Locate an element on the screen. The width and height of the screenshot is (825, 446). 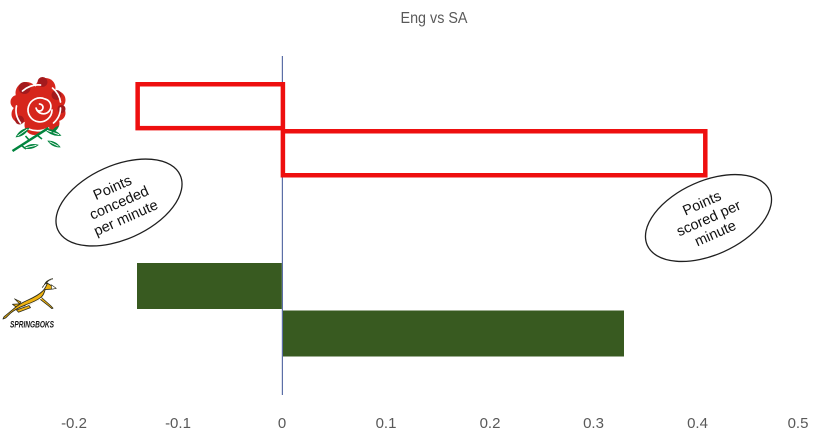
svg-text: Eng vs SA is located at coordinates (434, 18).